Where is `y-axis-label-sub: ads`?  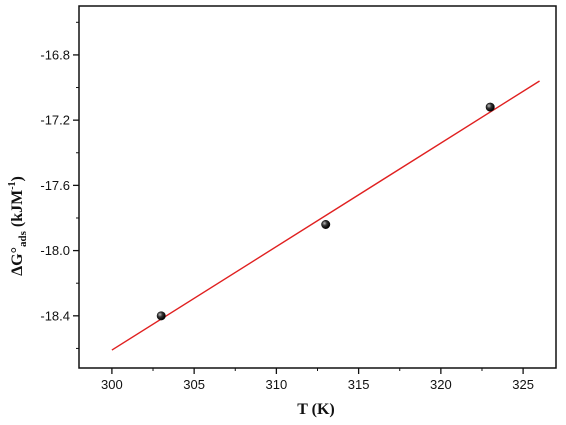
y-axis-label-sub: ads is located at coordinates (23, 238).